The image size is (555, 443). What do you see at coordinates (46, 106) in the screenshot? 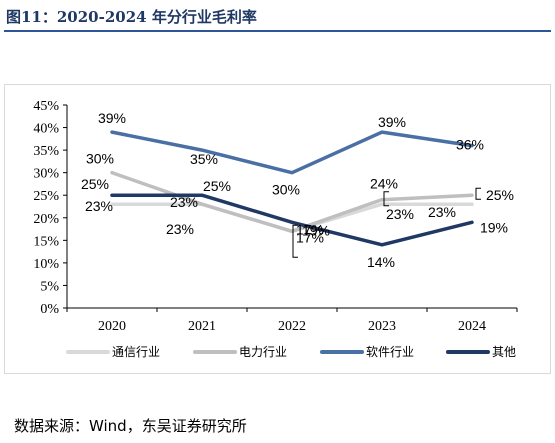
I see `y-tick-label: 45%` at bounding box center [46, 106].